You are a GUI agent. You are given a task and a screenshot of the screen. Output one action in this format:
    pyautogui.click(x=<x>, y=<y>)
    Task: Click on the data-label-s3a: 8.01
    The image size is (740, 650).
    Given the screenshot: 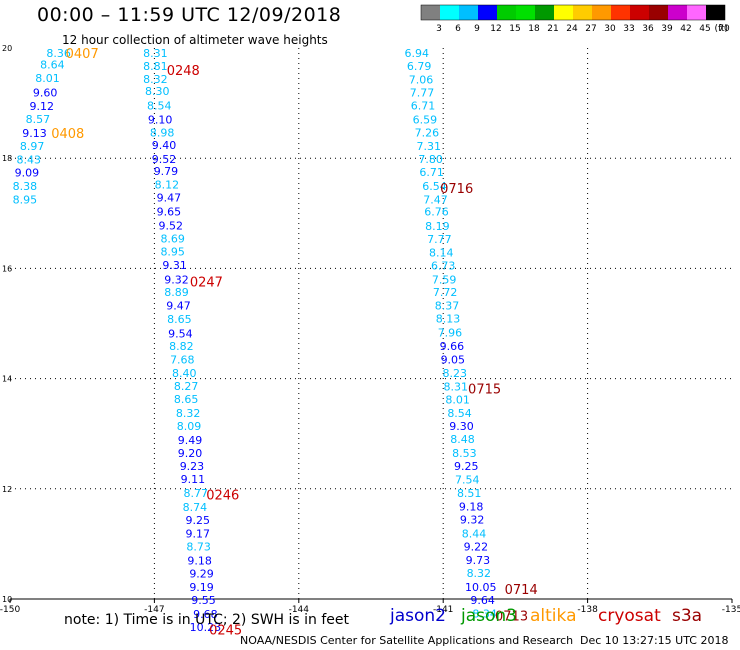 What is the action you would take?
    pyautogui.click(x=457, y=400)
    